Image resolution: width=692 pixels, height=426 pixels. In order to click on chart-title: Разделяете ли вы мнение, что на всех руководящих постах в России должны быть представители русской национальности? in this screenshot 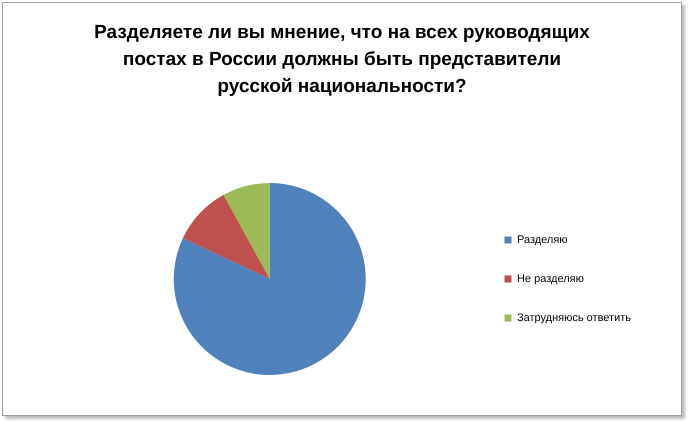, I will do `click(342, 60)`.